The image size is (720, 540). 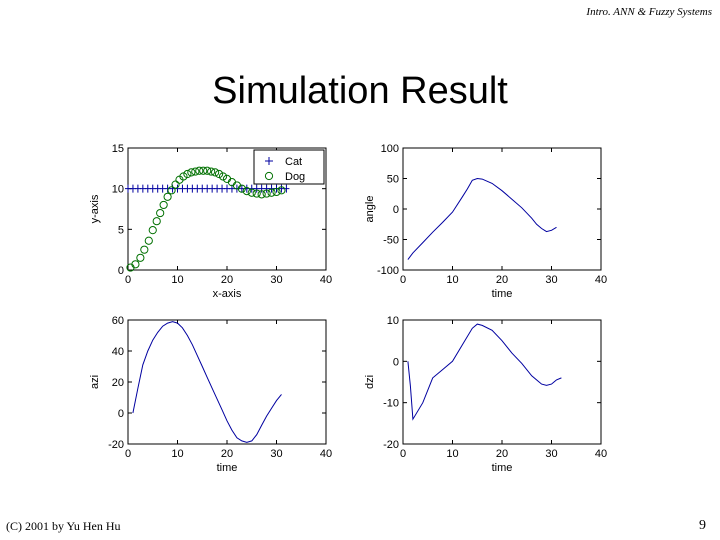 What do you see at coordinates (63, 526) in the screenshot?
I see `copyright-footer: (C) 2001 by Yu Hen Hu` at bounding box center [63, 526].